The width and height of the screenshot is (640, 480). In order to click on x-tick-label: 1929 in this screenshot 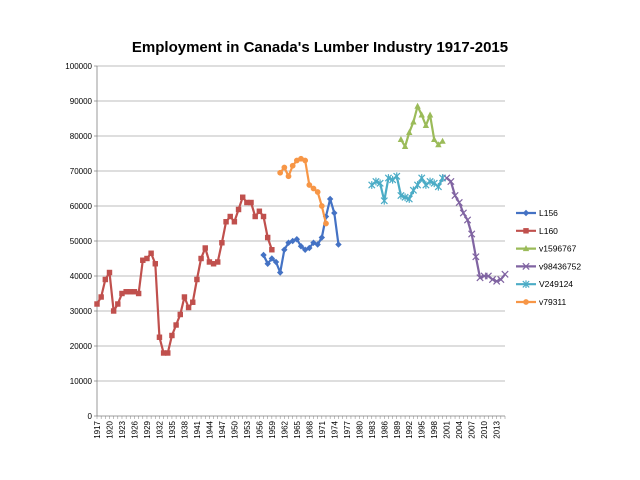, I will do `click(147, 429)`.